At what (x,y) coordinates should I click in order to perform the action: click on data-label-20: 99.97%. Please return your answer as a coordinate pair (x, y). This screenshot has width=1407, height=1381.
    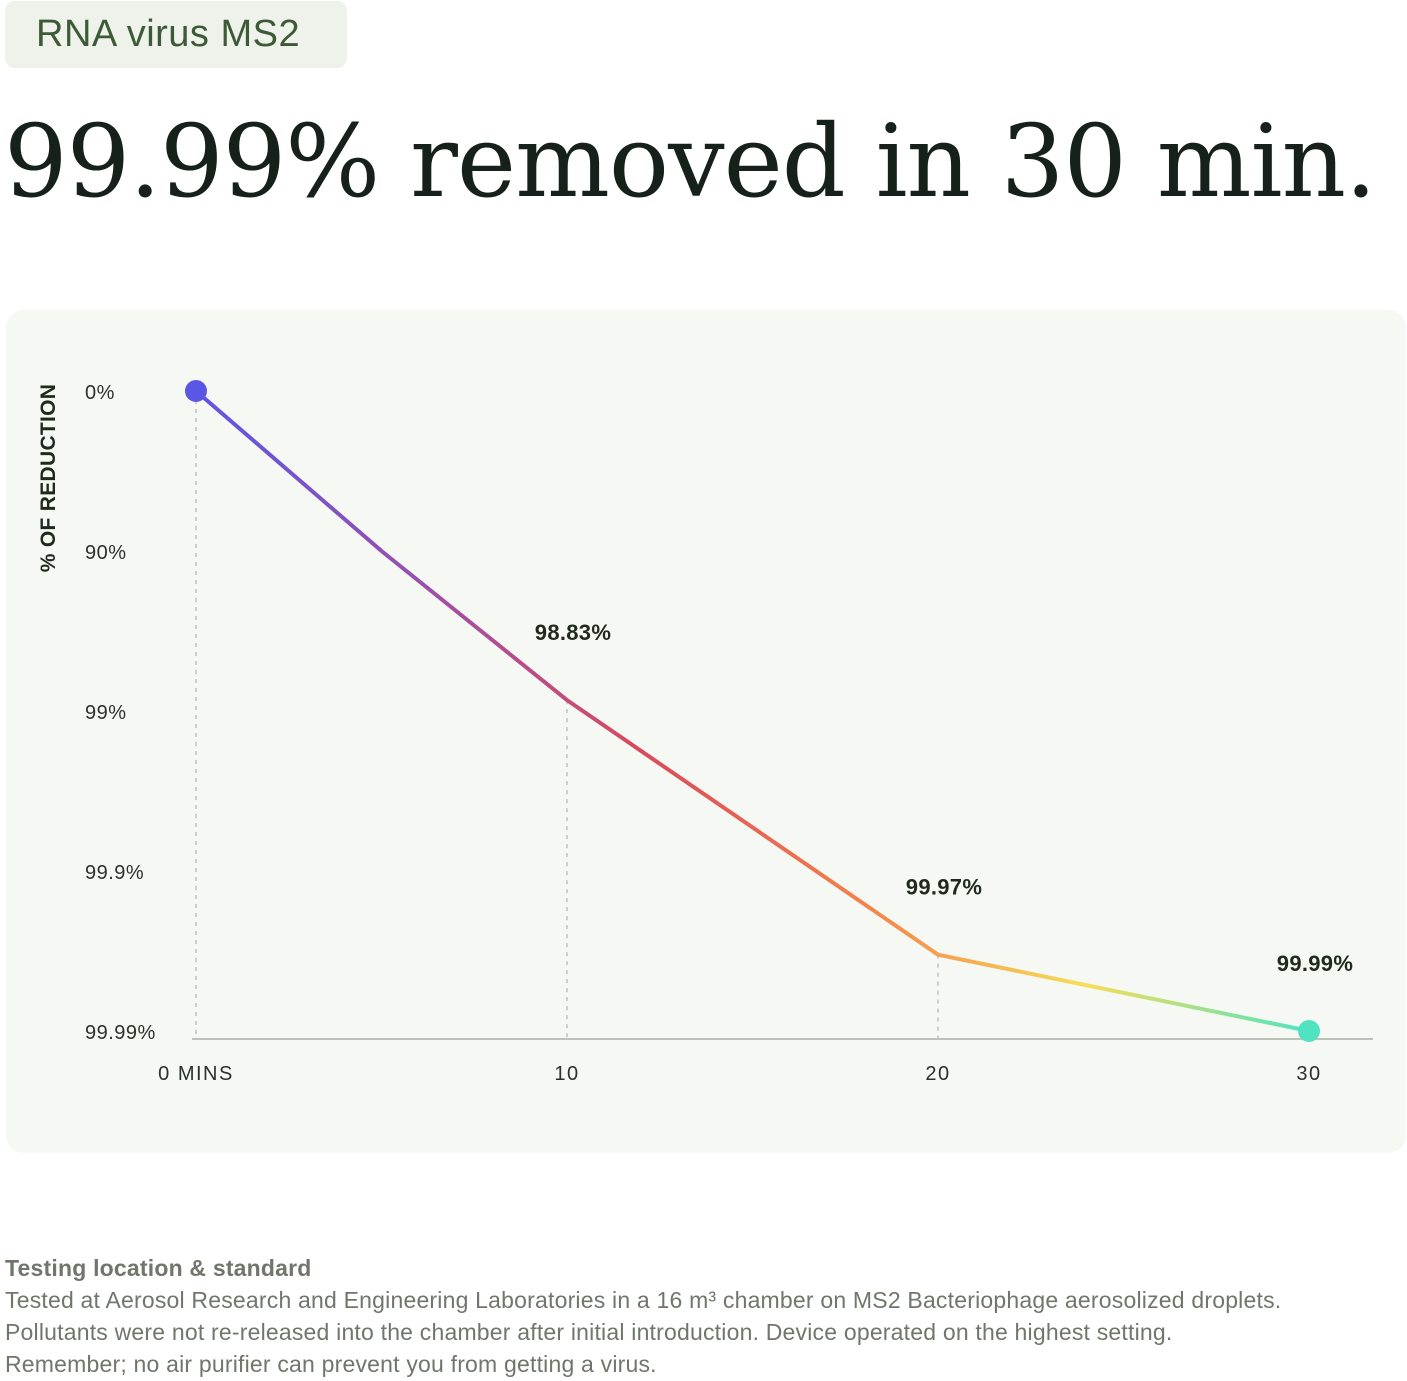
    Looking at the image, I should click on (944, 887).